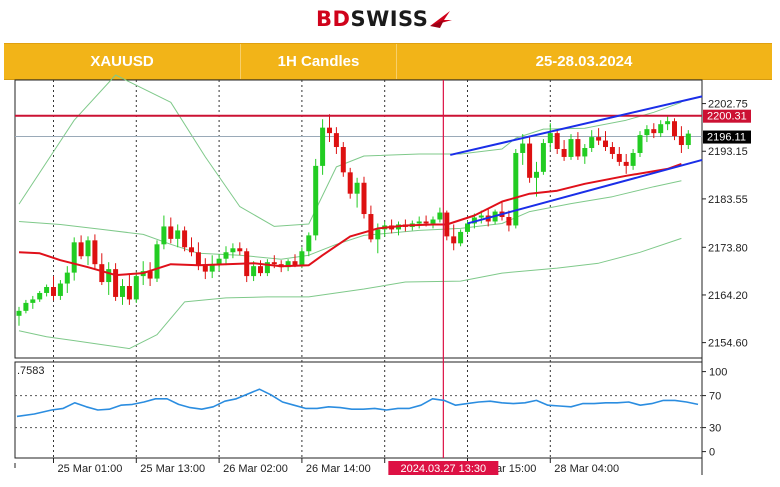  Describe the element at coordinates (338, 469) in the screenshot. I see `x-tick-label: 26 Mar 14:00` at that location.